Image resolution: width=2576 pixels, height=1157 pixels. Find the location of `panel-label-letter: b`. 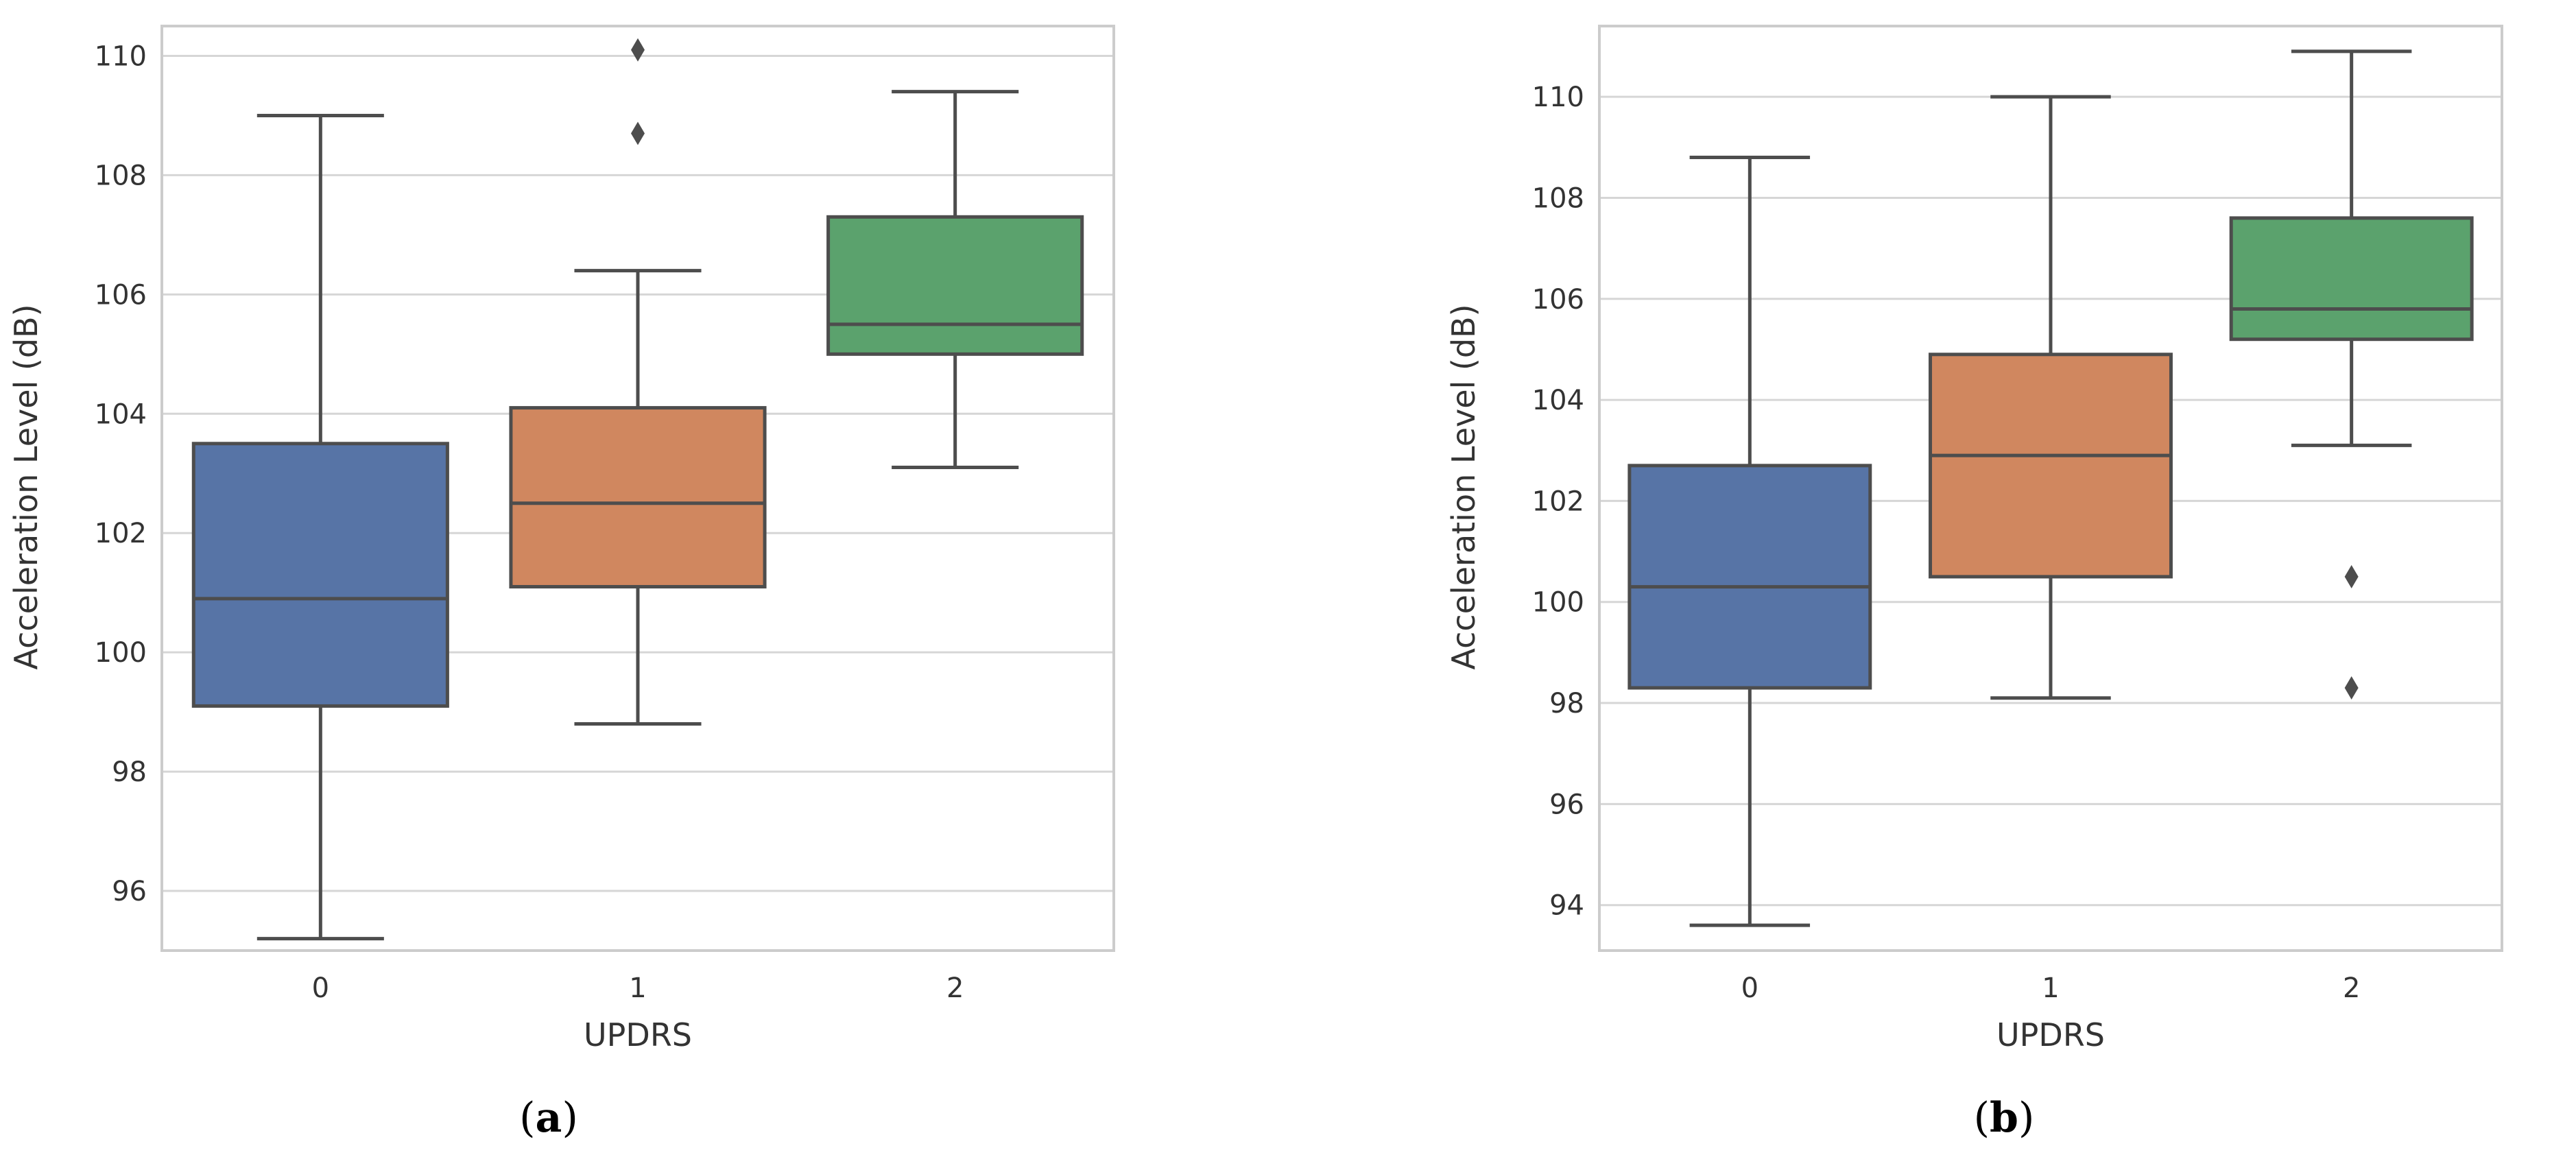

panel-label-letter: b is located at coordinates (2004, 1118).